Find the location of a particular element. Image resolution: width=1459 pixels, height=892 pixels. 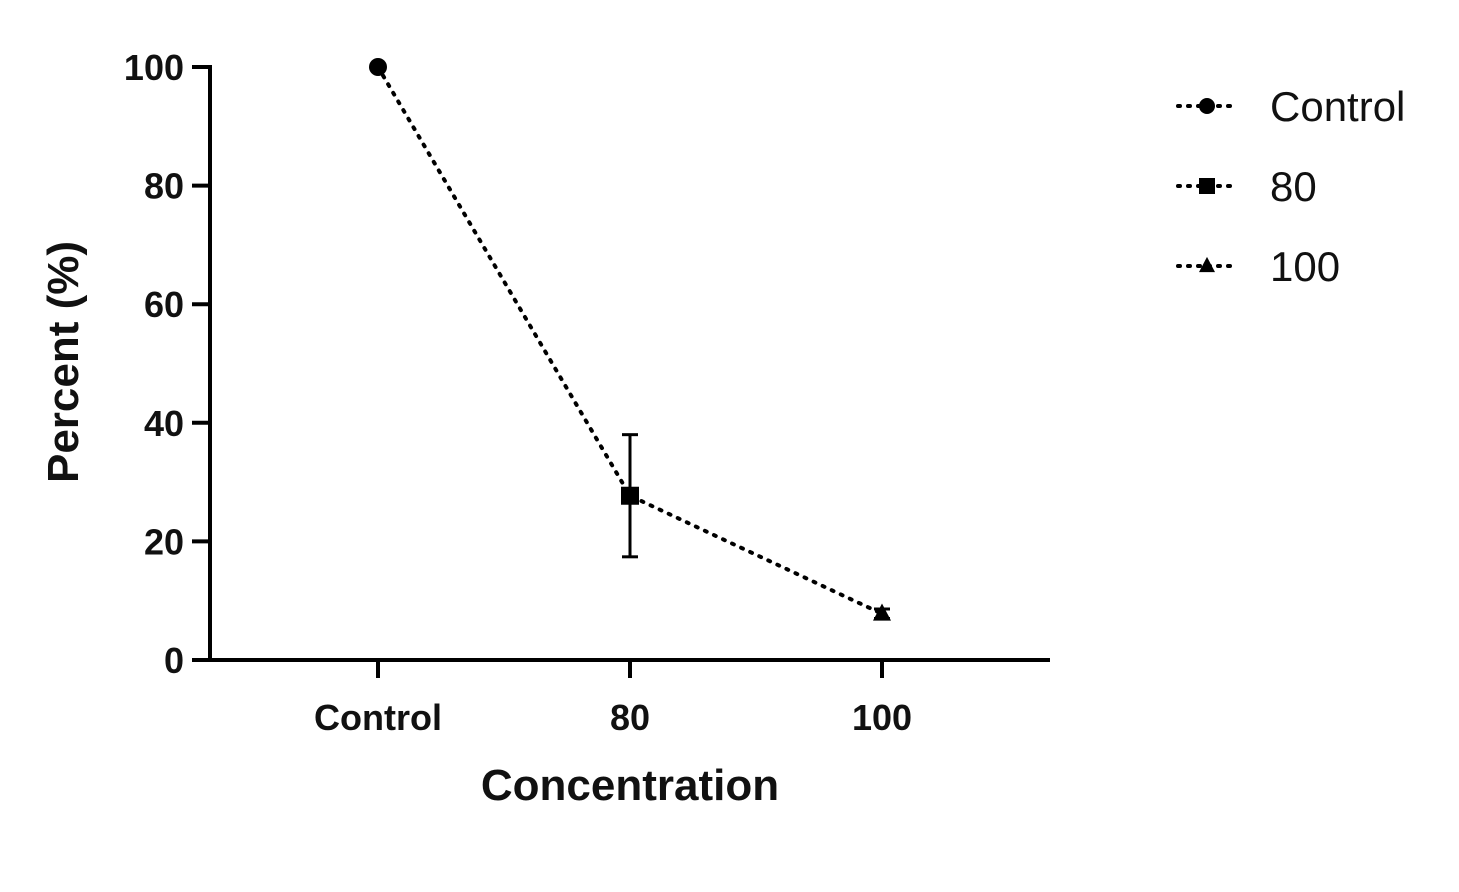

y-tick-label: 60 is located at coordinates (164, 304).